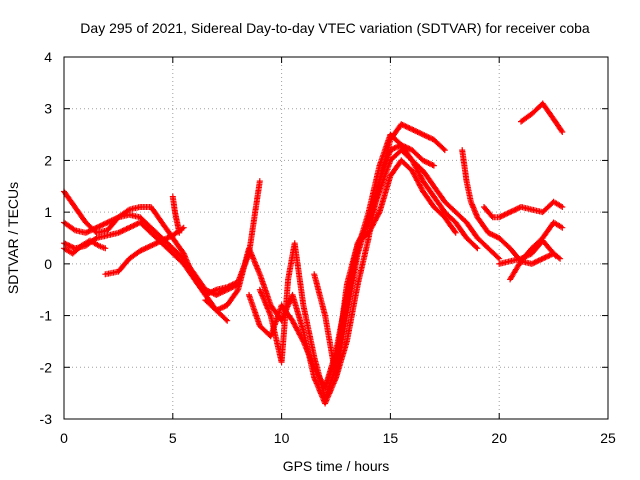  I want to click on x-tick-label: 15, so click(391, 438).